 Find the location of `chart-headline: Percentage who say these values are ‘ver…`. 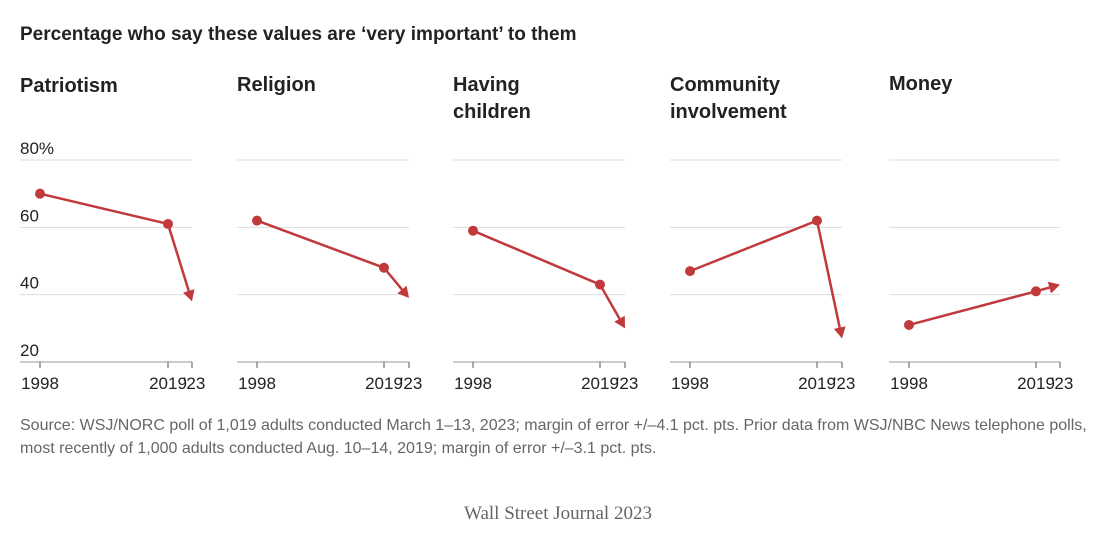

chart-headline: Percentage who say these values are ‘ver… is located at coordinates (298, 34).